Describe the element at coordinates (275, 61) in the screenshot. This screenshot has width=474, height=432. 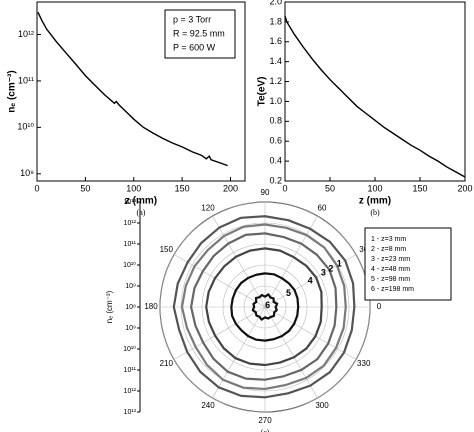
I see `y-tick-label: 1.4` at that location.